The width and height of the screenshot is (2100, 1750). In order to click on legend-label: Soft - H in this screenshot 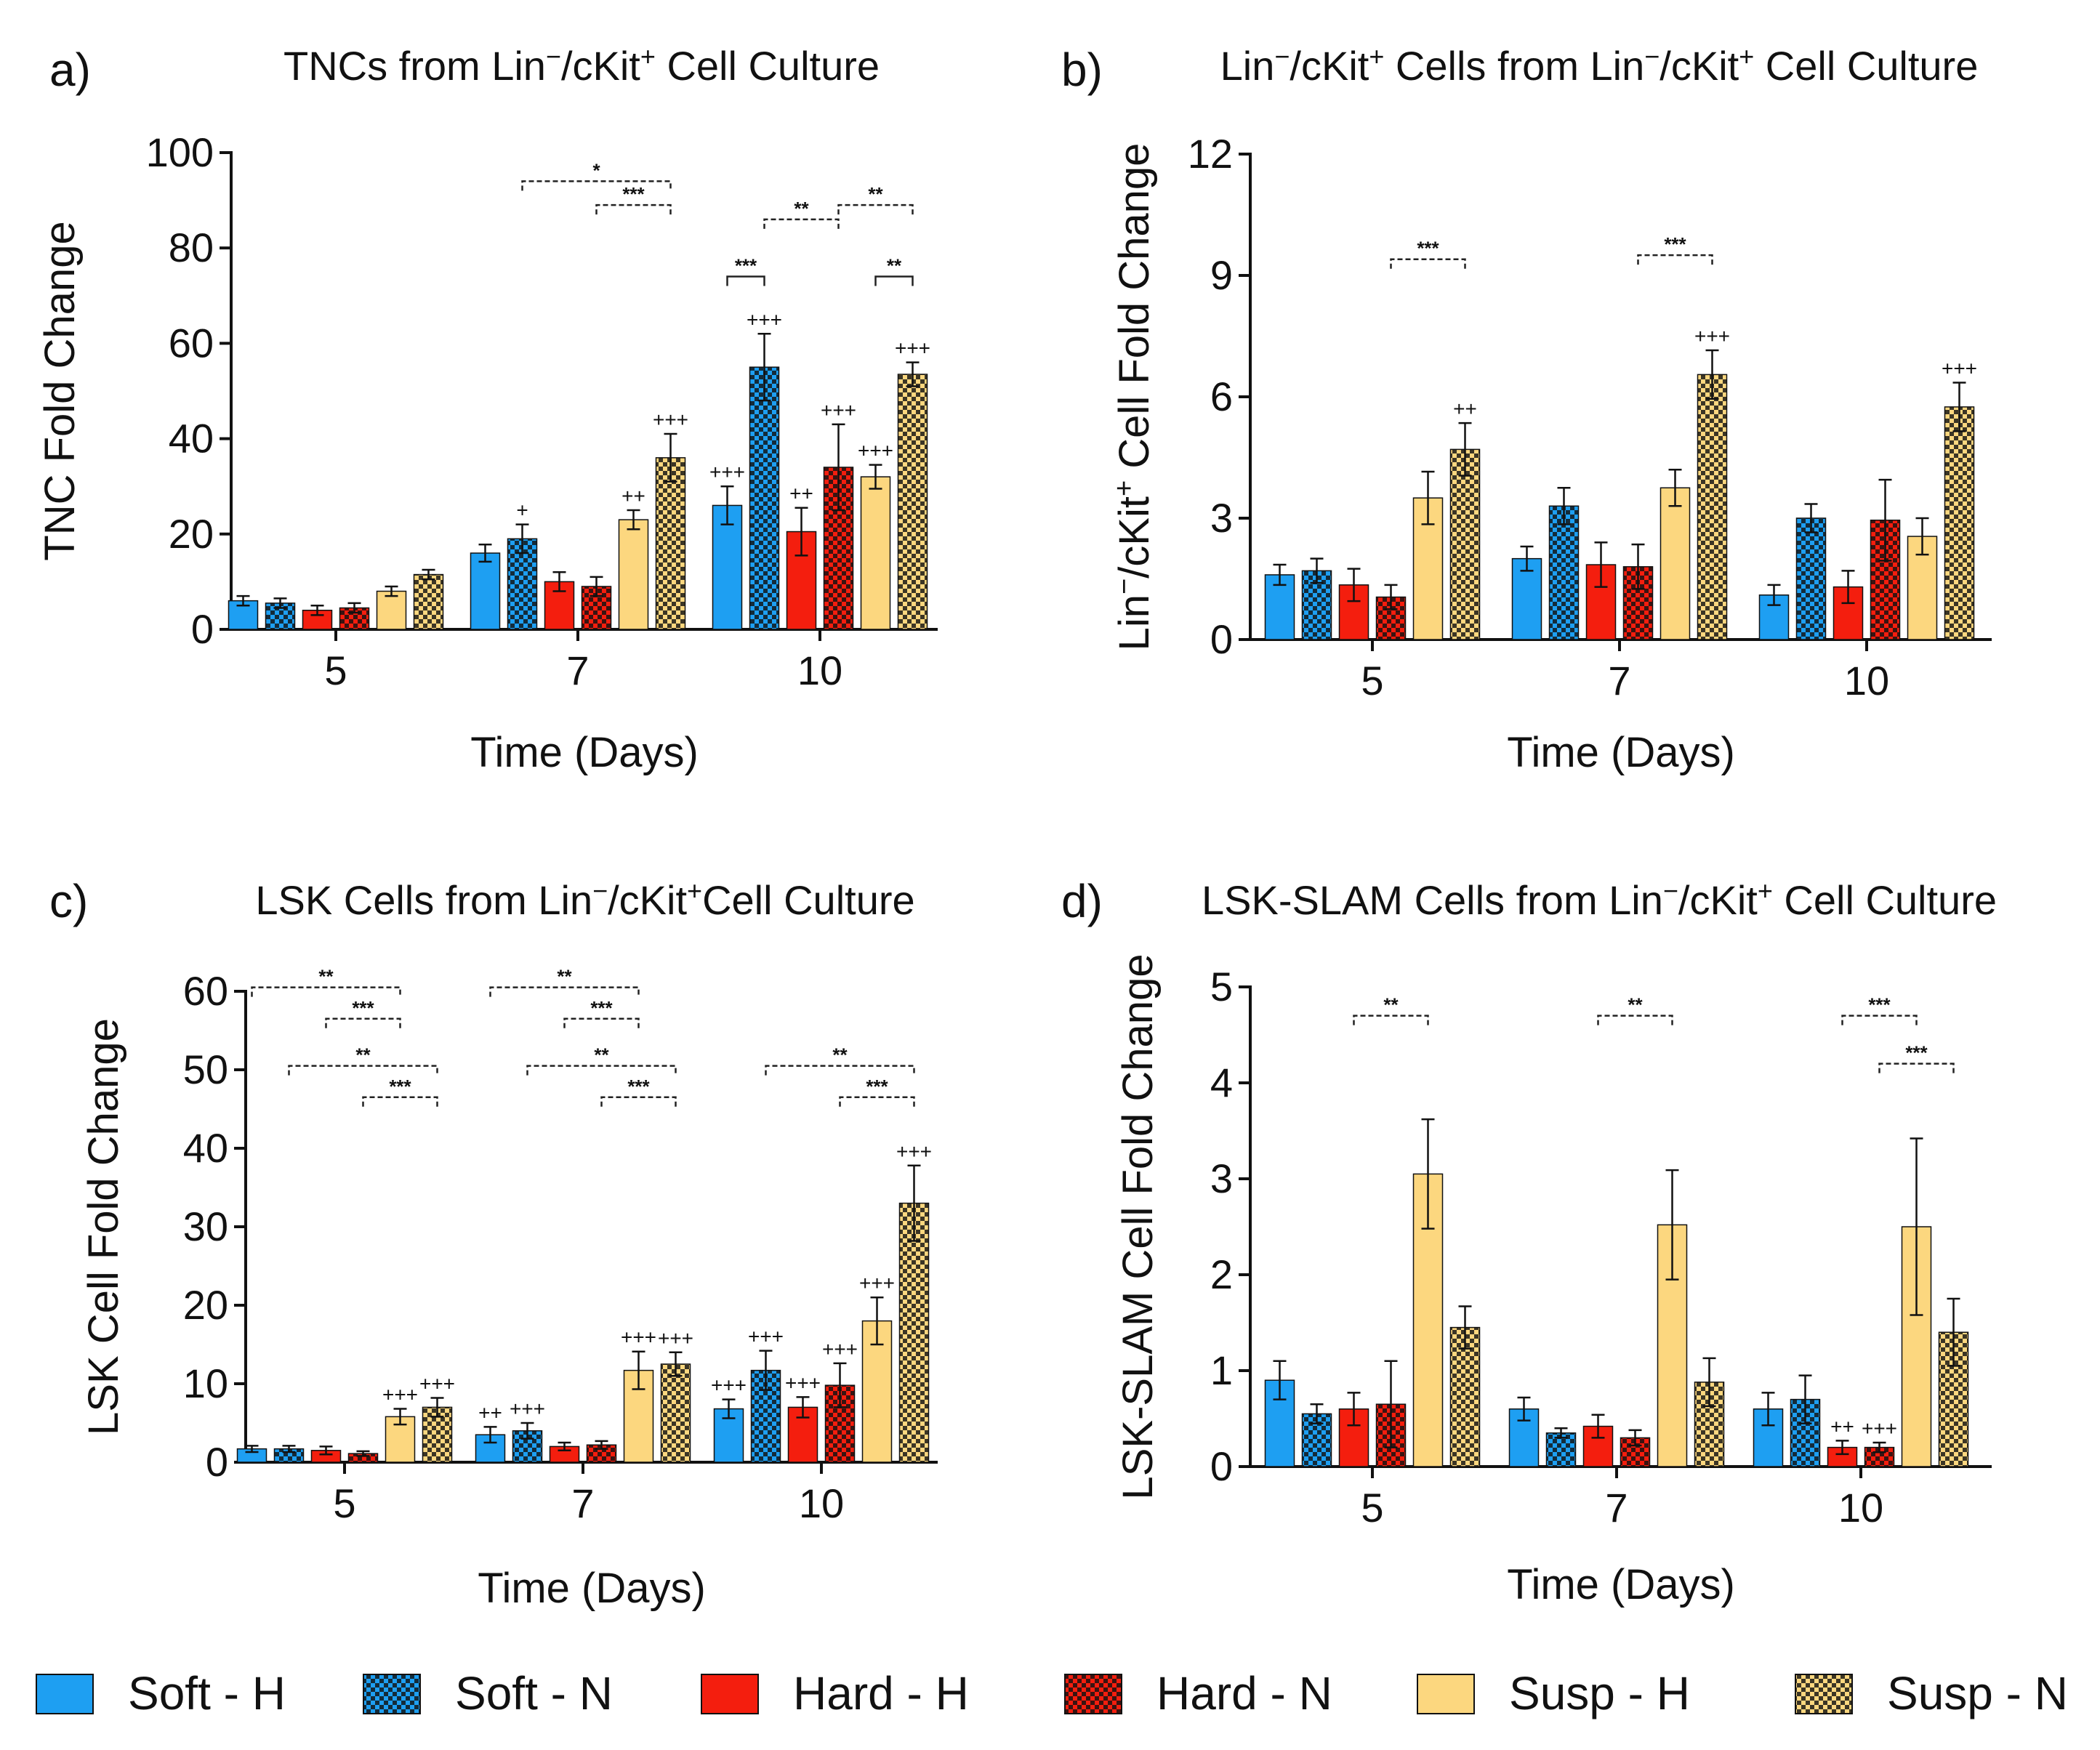, I will do `click(207, 1693)`.